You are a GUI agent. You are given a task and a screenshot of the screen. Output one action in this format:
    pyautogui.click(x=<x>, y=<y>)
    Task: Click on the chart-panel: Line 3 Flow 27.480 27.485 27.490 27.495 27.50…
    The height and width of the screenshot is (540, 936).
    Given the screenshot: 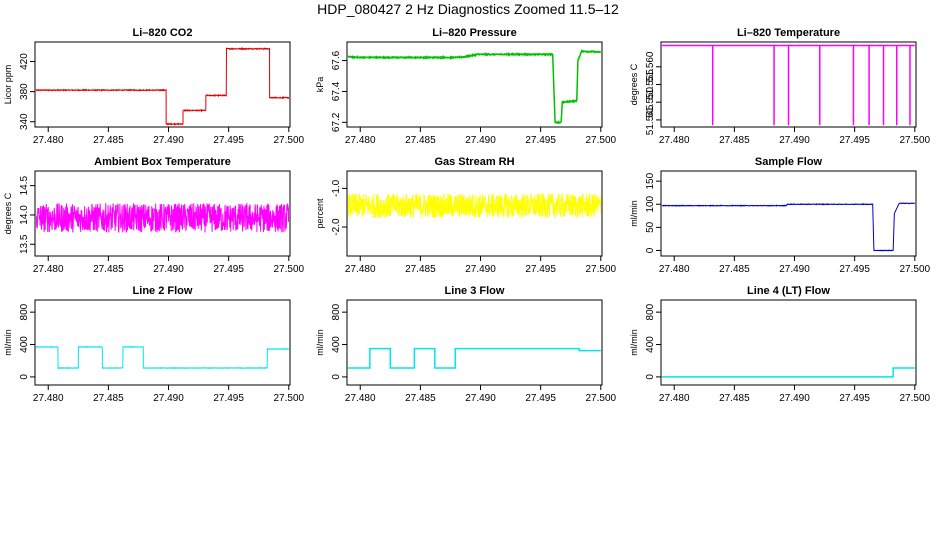 What is the action you would take?
    pyautogui.click(x=466, y=344)
    